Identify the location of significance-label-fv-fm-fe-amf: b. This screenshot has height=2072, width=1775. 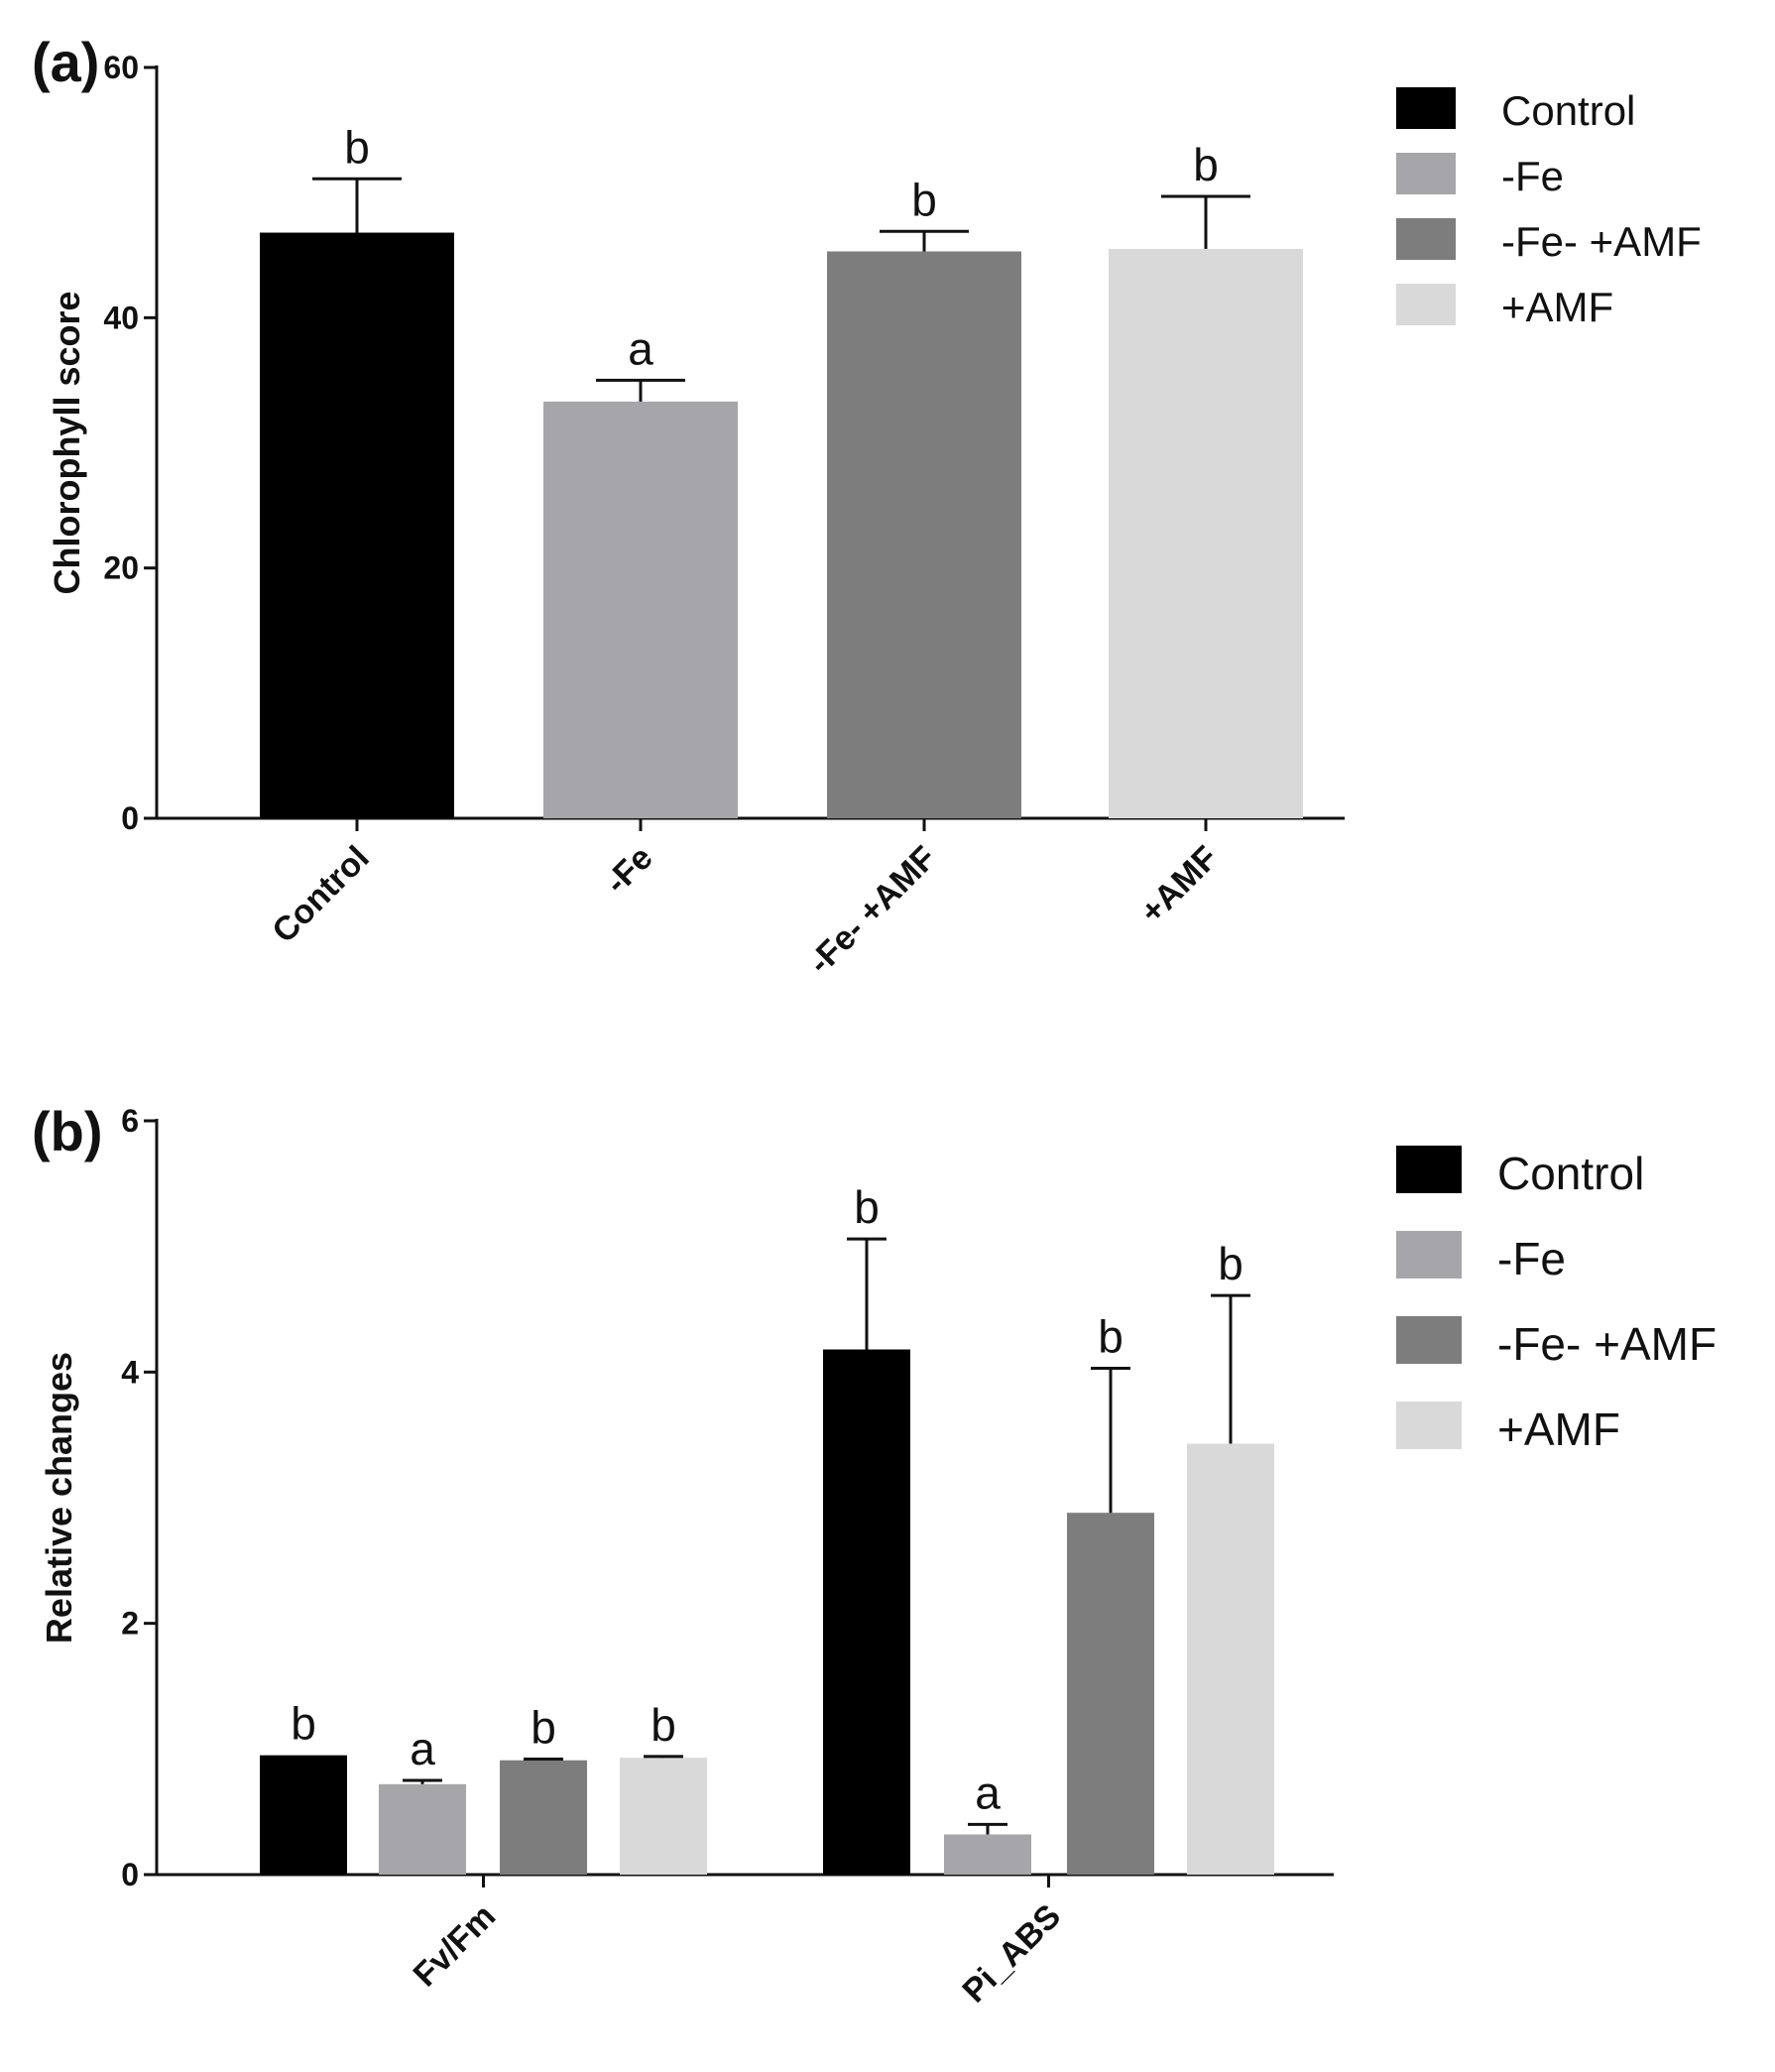
(543, 1727).